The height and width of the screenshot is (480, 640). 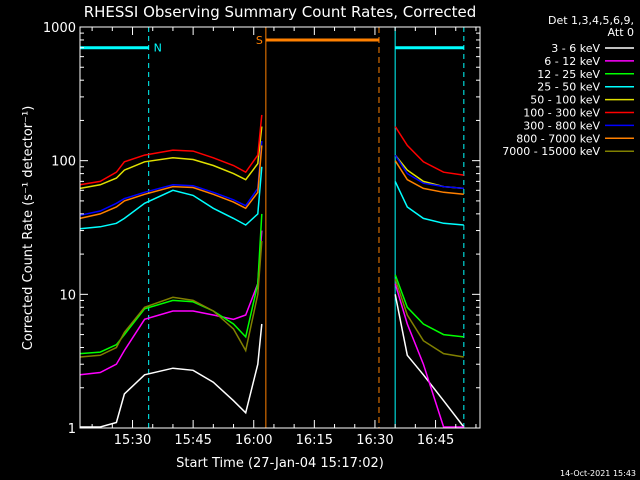 What do you see at coordinates (253, 440) in the screenshot?
I see `x-tick-label: 16:00` at bounding box center [253, 440].